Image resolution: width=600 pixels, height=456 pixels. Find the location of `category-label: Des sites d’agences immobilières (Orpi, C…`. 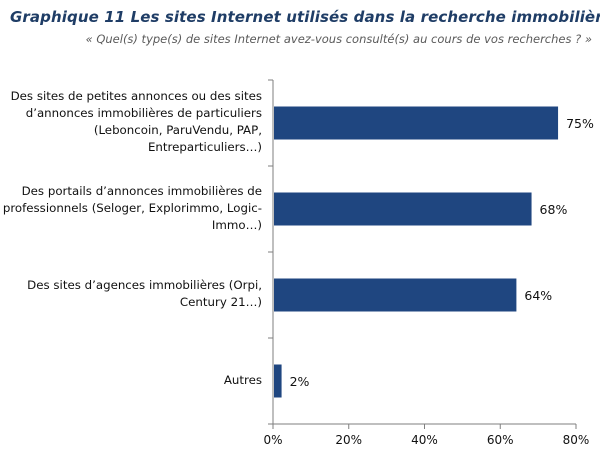

category-label: Des sites d’agences immobilières (Orpi, C… is located at coordinates (131, 294).